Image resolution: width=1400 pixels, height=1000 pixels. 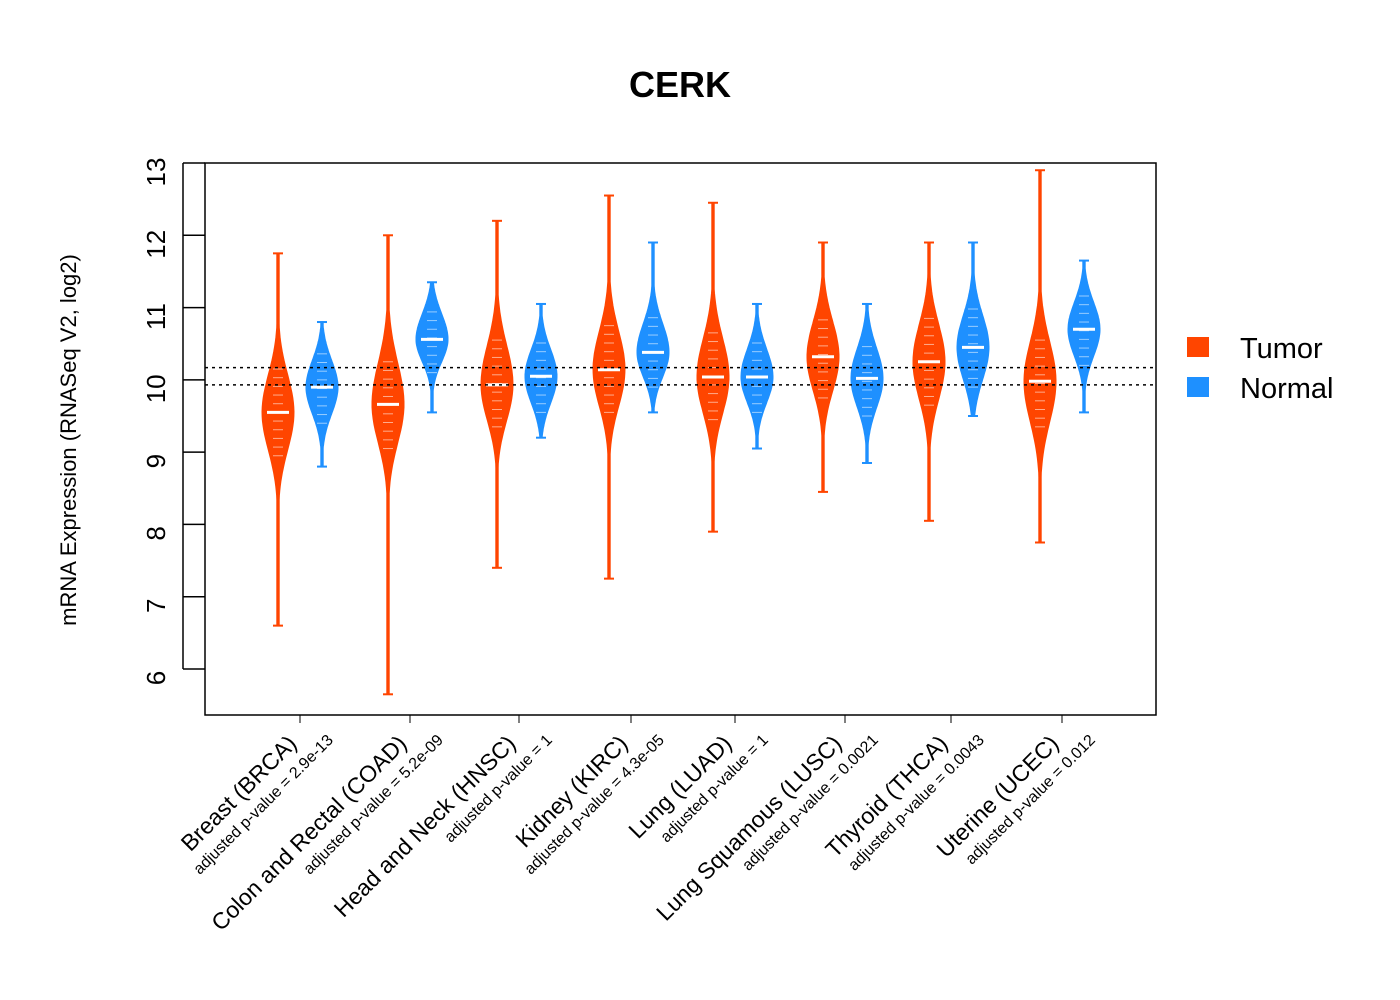 What do you see at coordinates (156, 678) in the screenshot?
I see `y-tick-label: 6` at bounding box center [156, 678].